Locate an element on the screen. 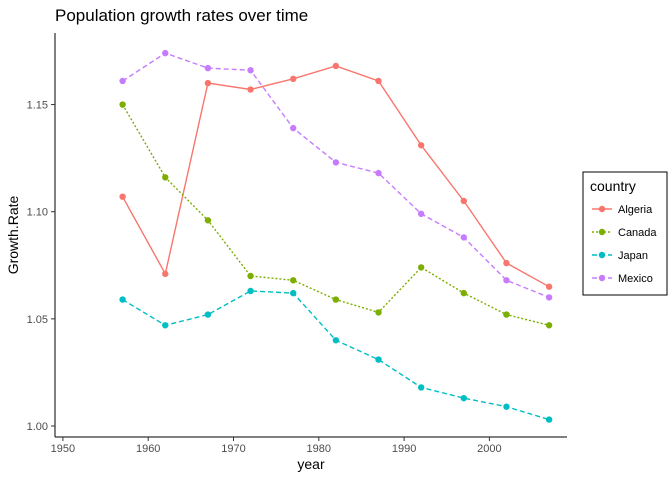 The width and height of the screenshot is (672, 480). legend-title: country is located at coordinates (613, 186).